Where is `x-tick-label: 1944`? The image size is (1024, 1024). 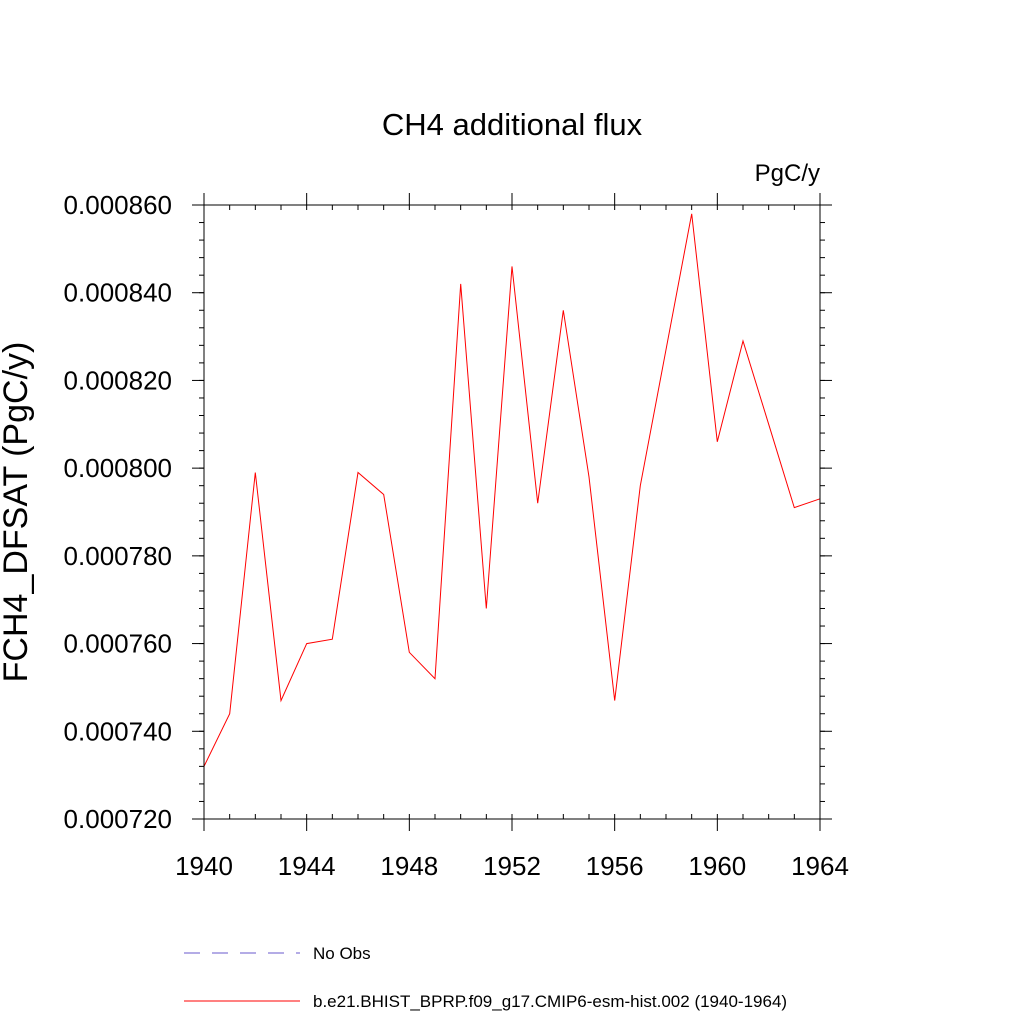 x-tick-label: 1944 is located at coordinates (307, 866).